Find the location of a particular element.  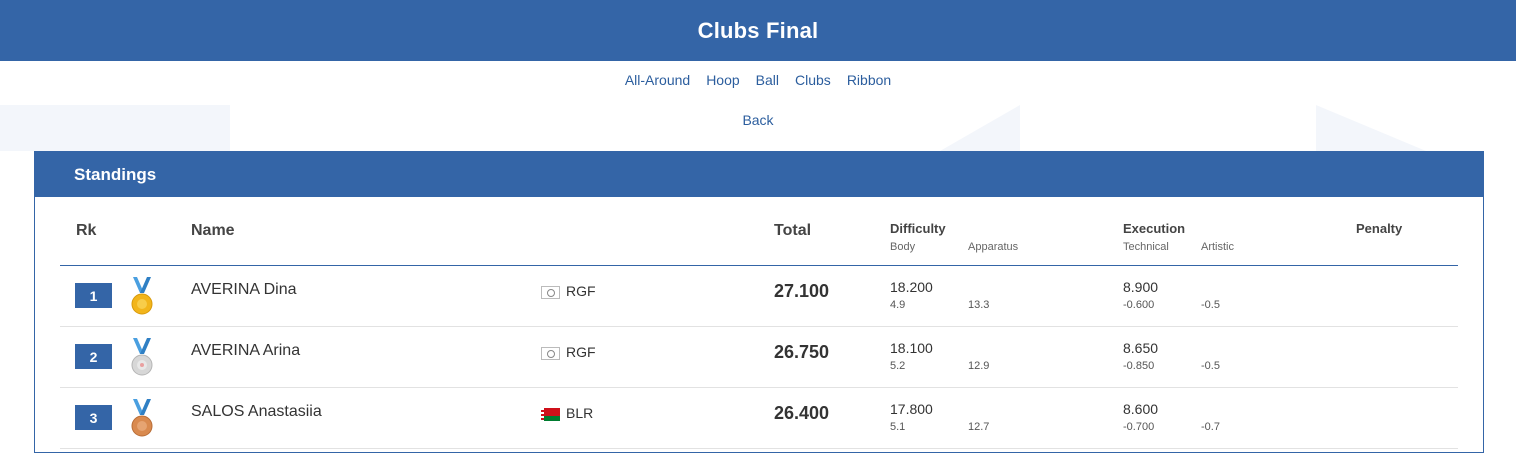

column-penalty: Penalty is located at coordinates (1379, 228).